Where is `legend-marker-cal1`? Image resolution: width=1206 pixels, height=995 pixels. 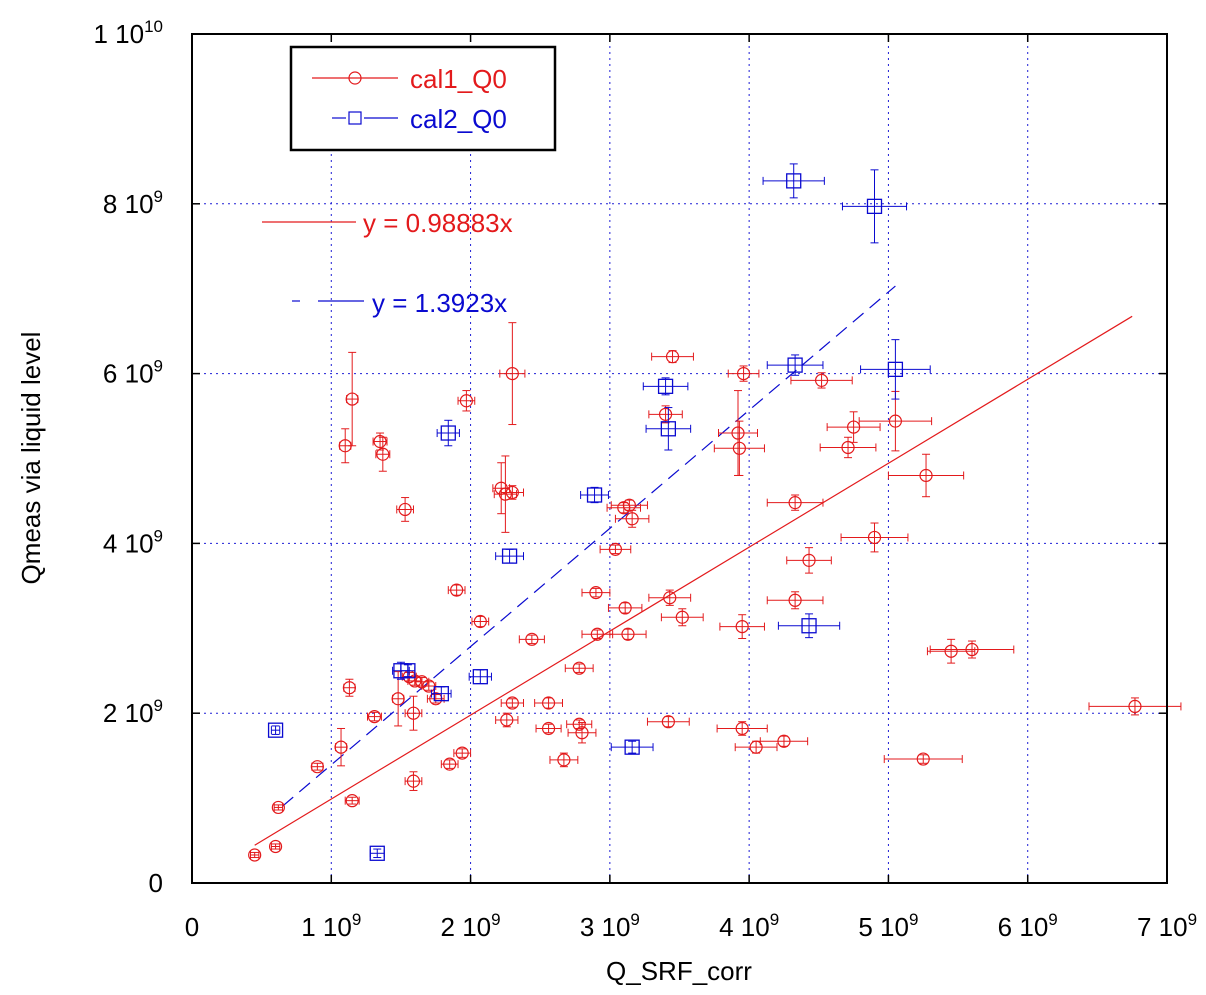 legend-marker-cal1 is located at coordinates (355, 78).